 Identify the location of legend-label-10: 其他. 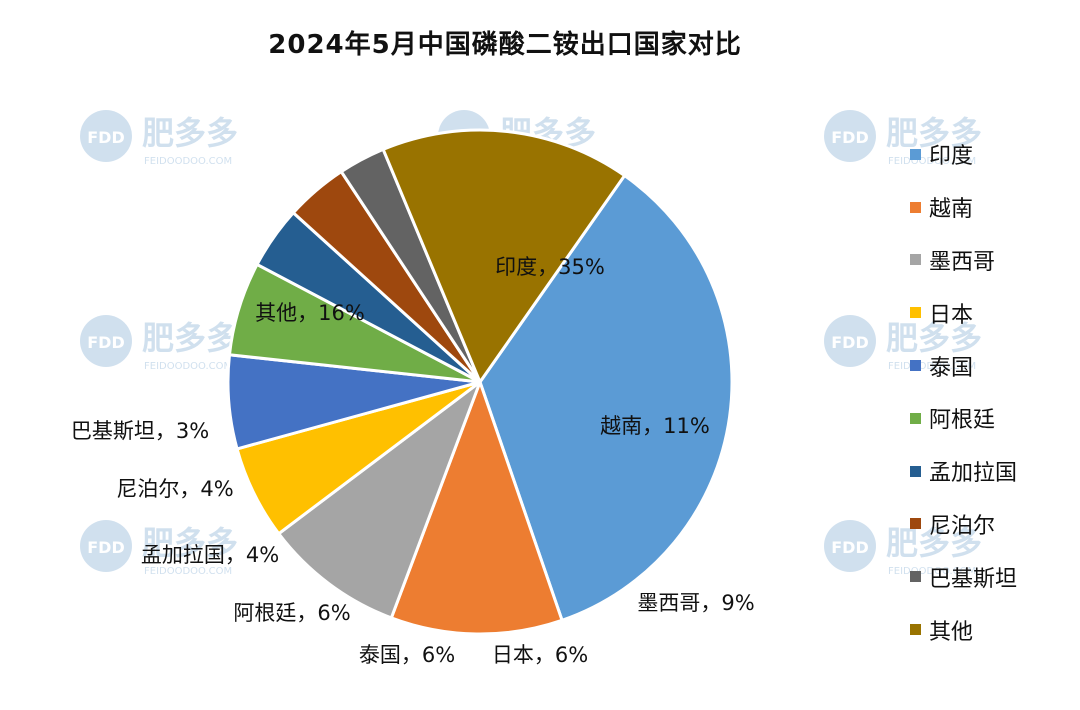
(951, 632).